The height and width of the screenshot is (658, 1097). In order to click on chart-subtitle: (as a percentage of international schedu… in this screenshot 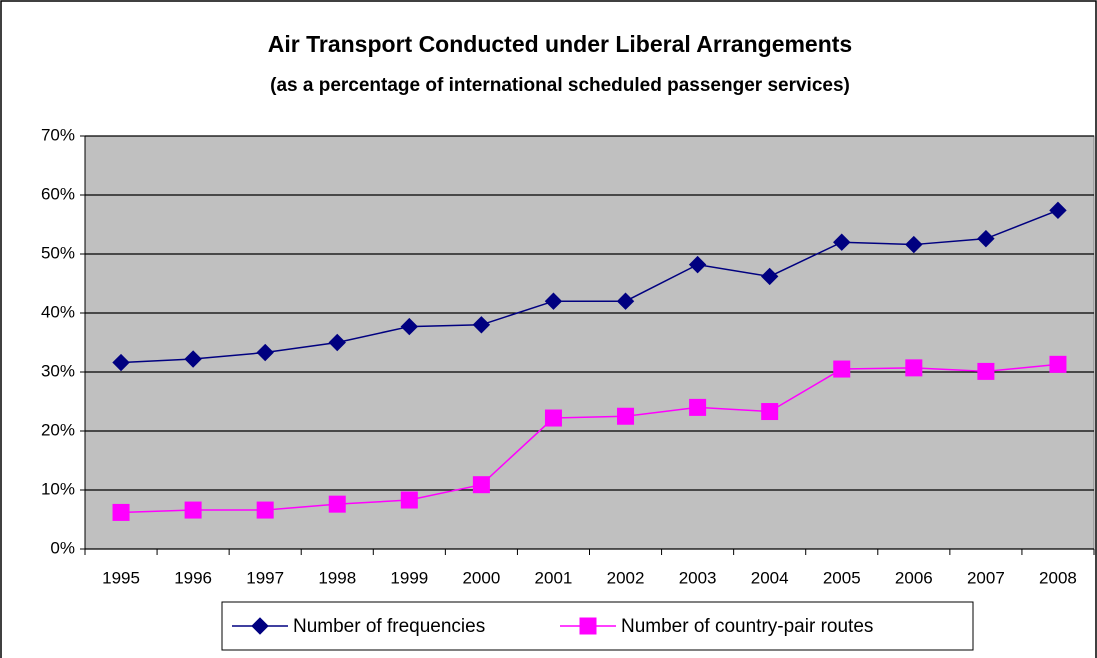, I will do `click(560, 85)`.